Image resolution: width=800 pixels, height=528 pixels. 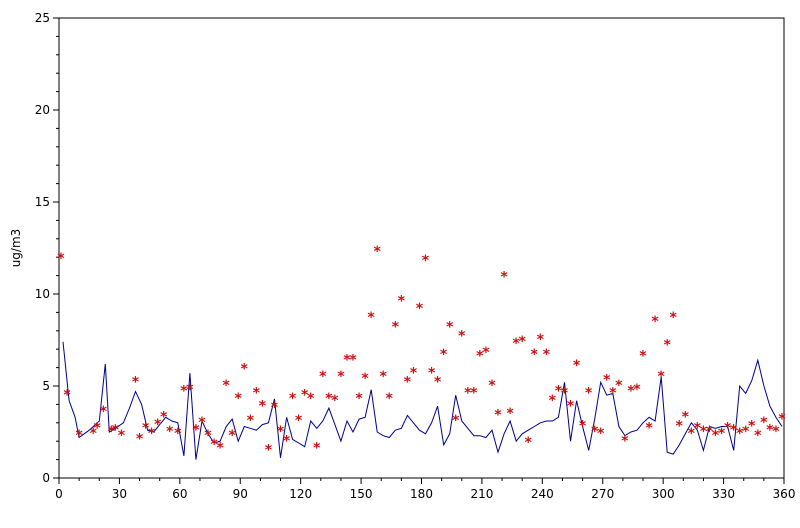 I want to click on y-tick-label: 20, so click(x=42, y=110).